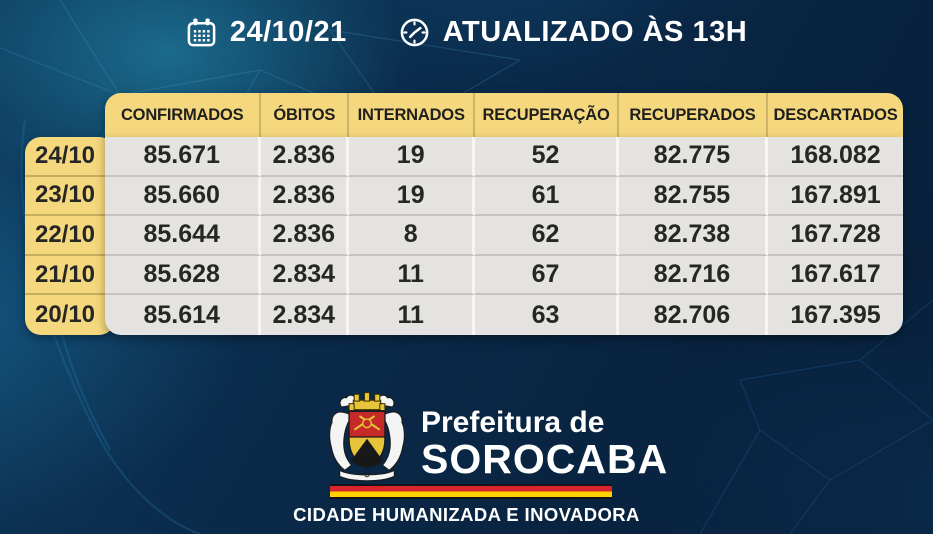 This screenshot has width=933, height=534. I want to click on table-cell: 67, so click(547, 275).